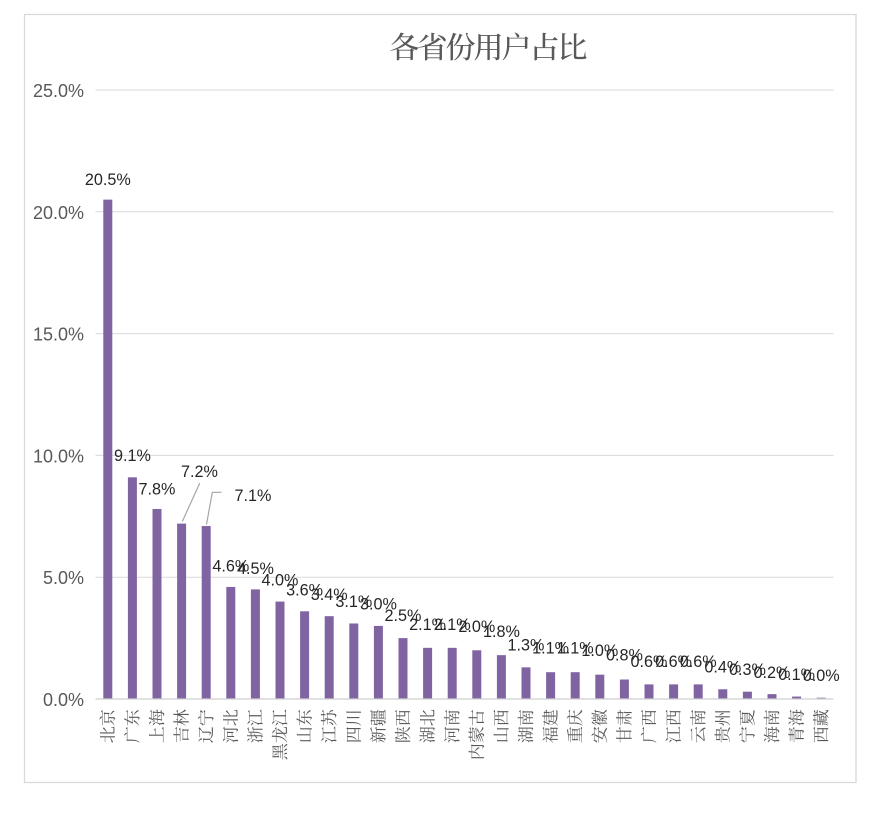 The width and height of the screenshot is (878, 814). I want to click on svg-text: 2.0%, so click(476, 627).